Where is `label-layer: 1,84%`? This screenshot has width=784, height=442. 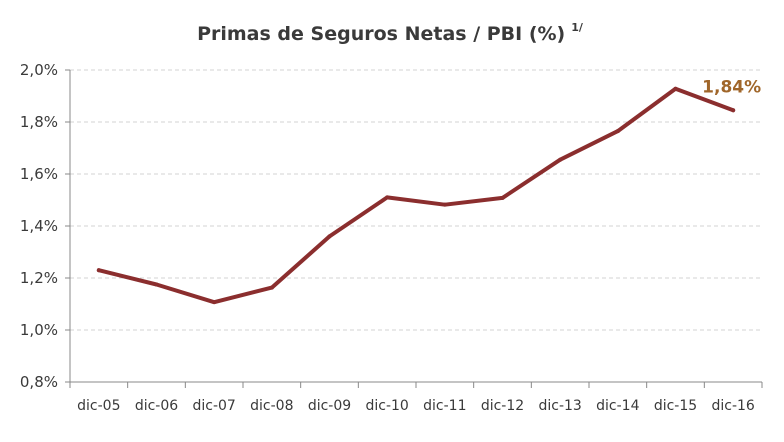
label-layer: 1,84% is located at coordinates (731, 87).